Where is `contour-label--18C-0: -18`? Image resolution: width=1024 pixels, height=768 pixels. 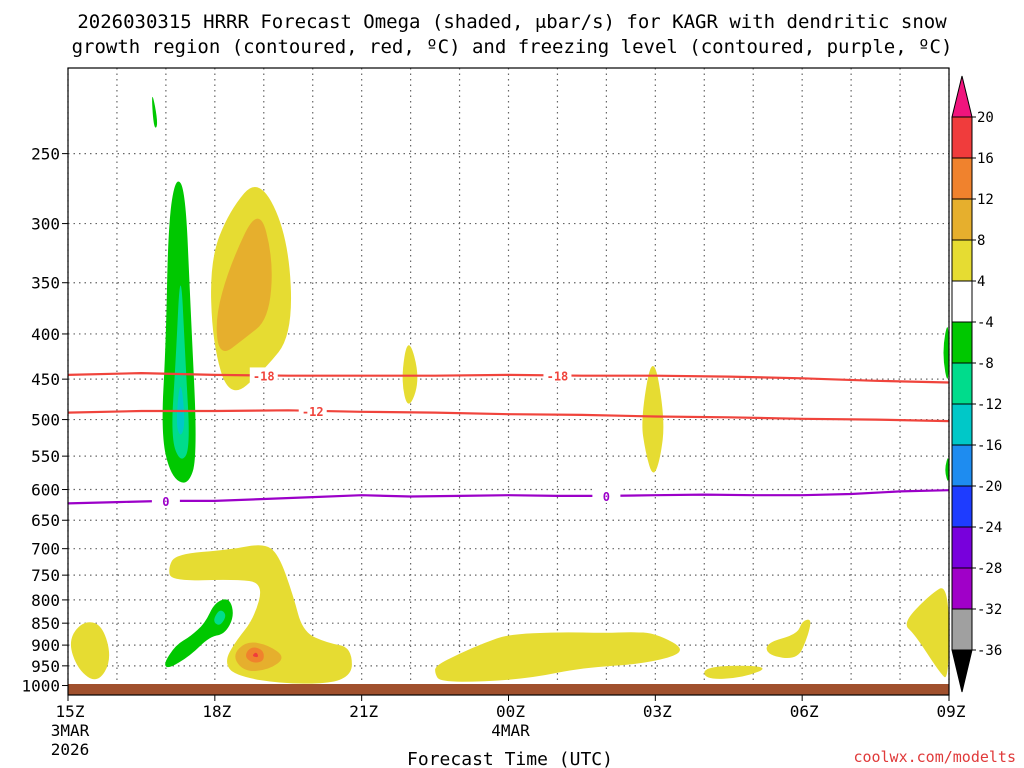
contour-label--18C-0: -18 is located at coordinates (264, 376).